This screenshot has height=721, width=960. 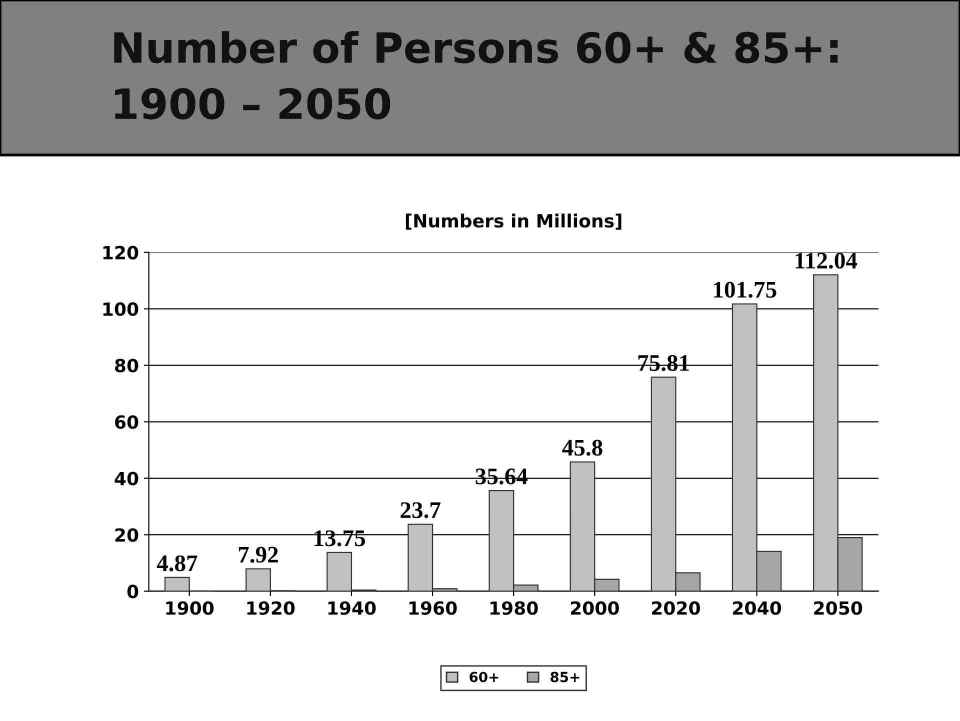 What do you see at coordinates (745, 290) in the screenshot?
I see `data-label: 101.75` at bounding box center [745, 290].